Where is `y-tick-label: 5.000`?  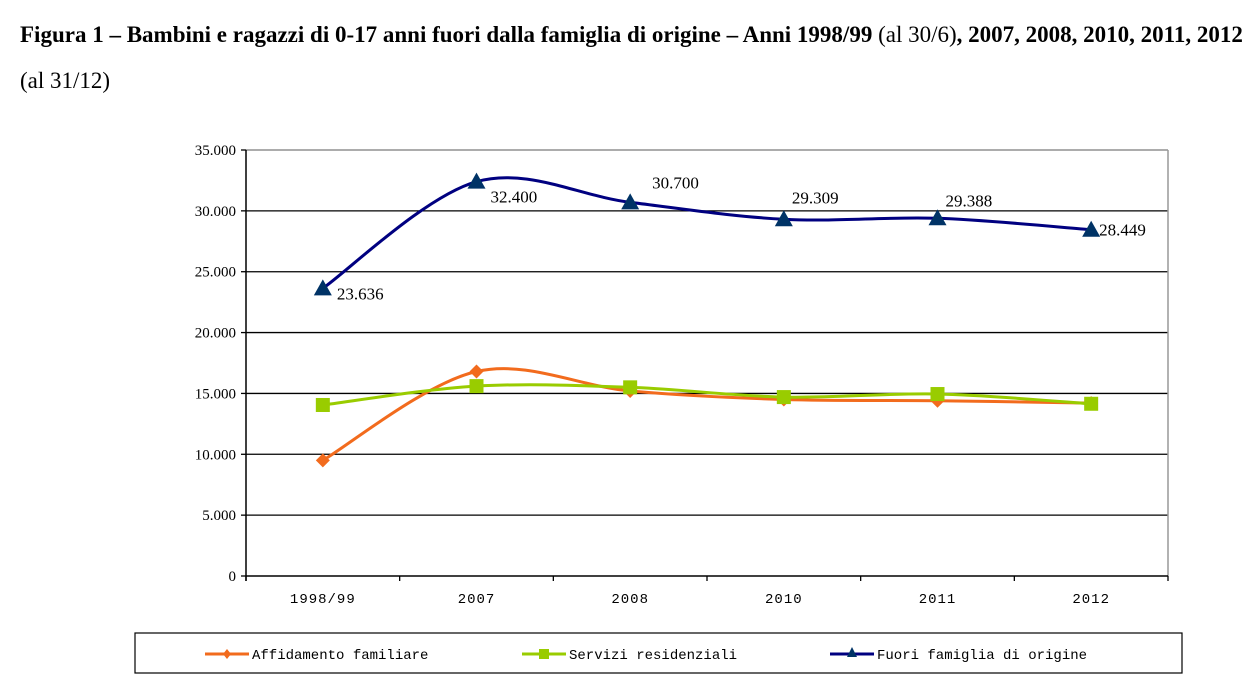 y-tick-label: 5.000 is located at coordinates (219, 516).